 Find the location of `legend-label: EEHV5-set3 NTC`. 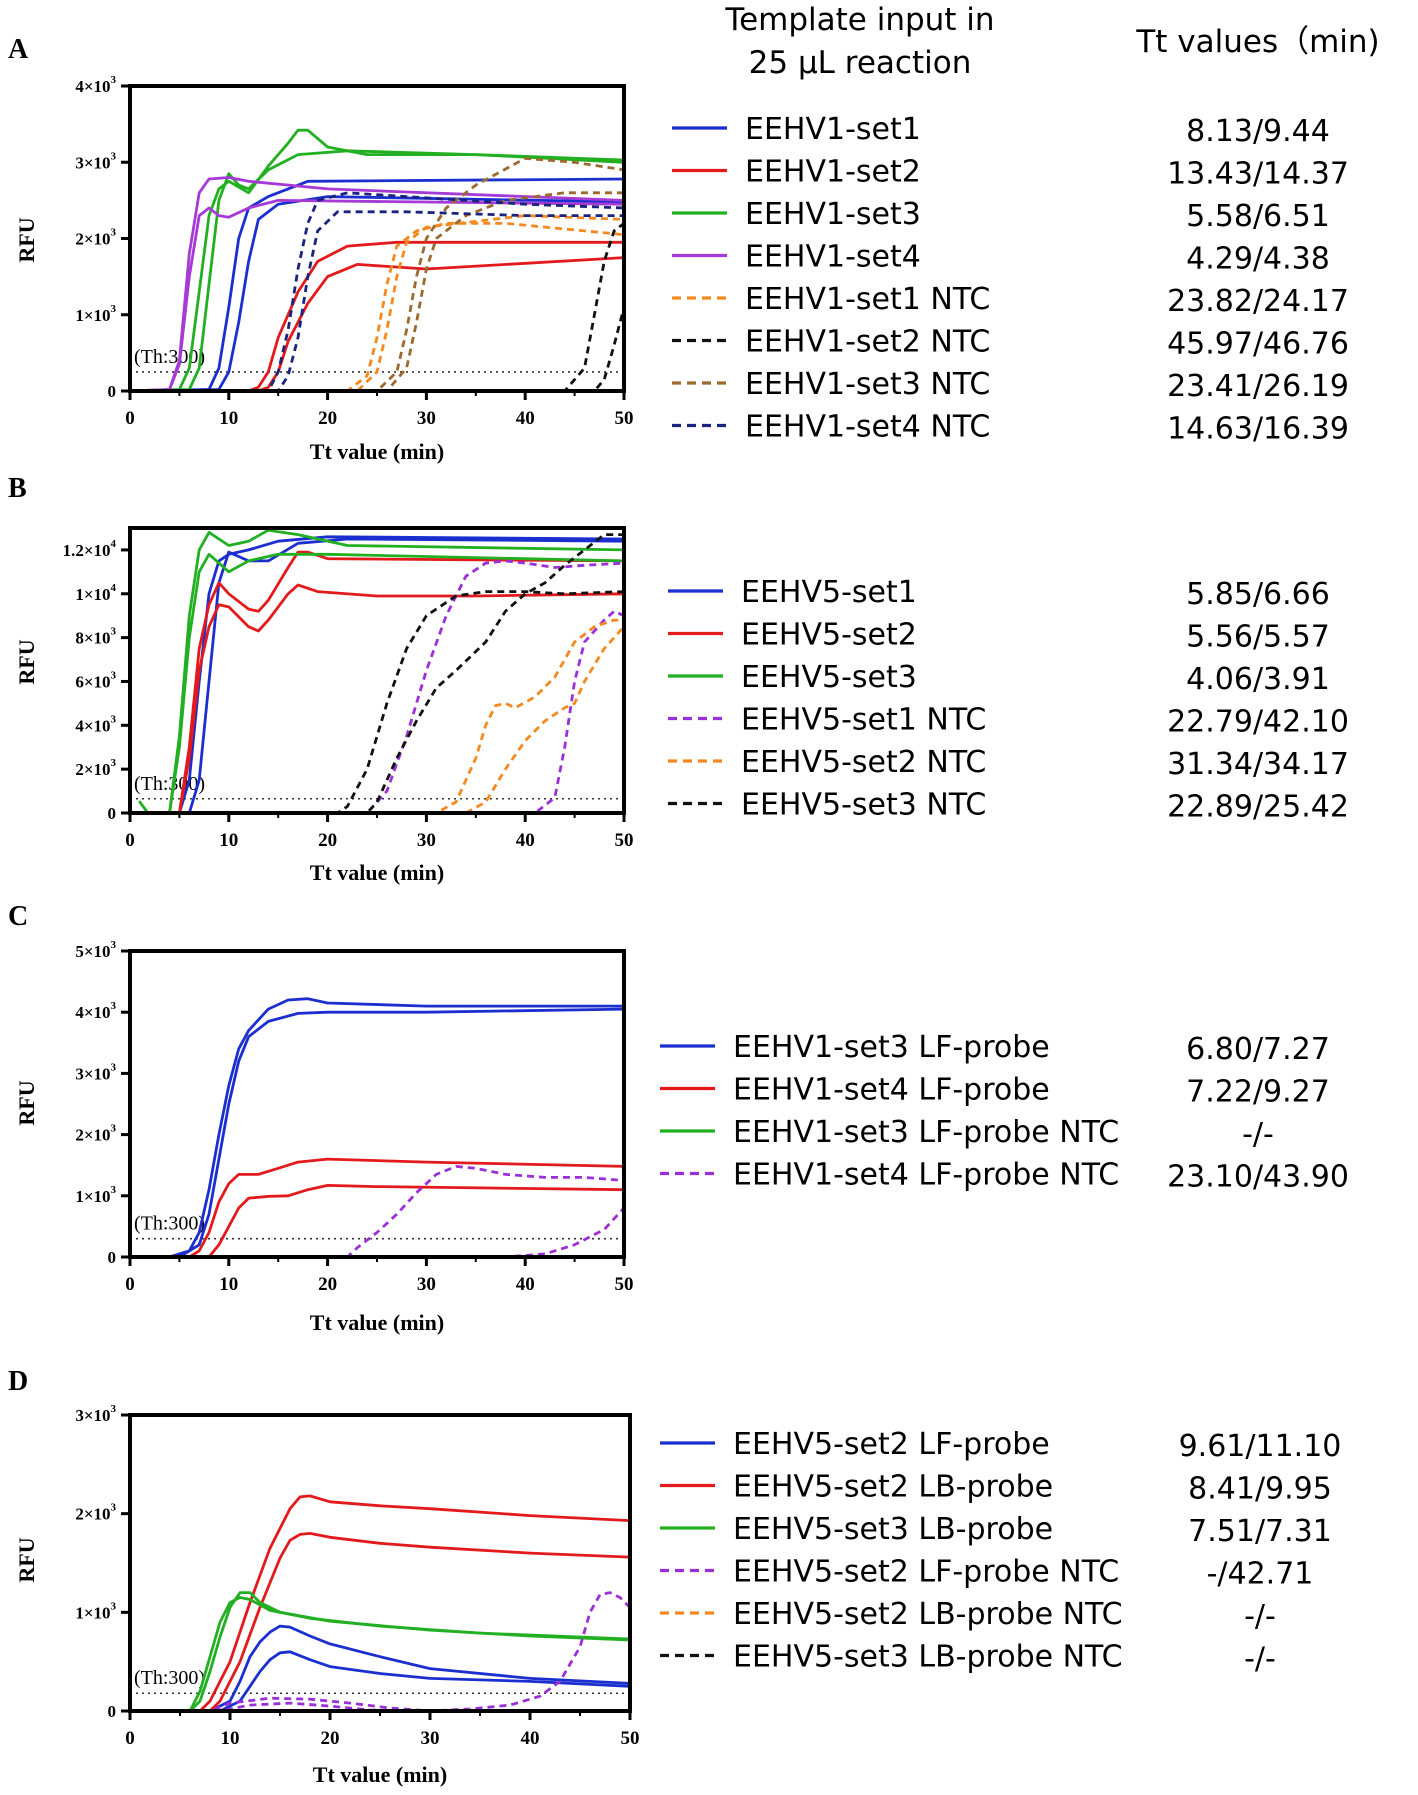

legend-label: EEHV5-set3 NTC is located at coordinates (863, 805).